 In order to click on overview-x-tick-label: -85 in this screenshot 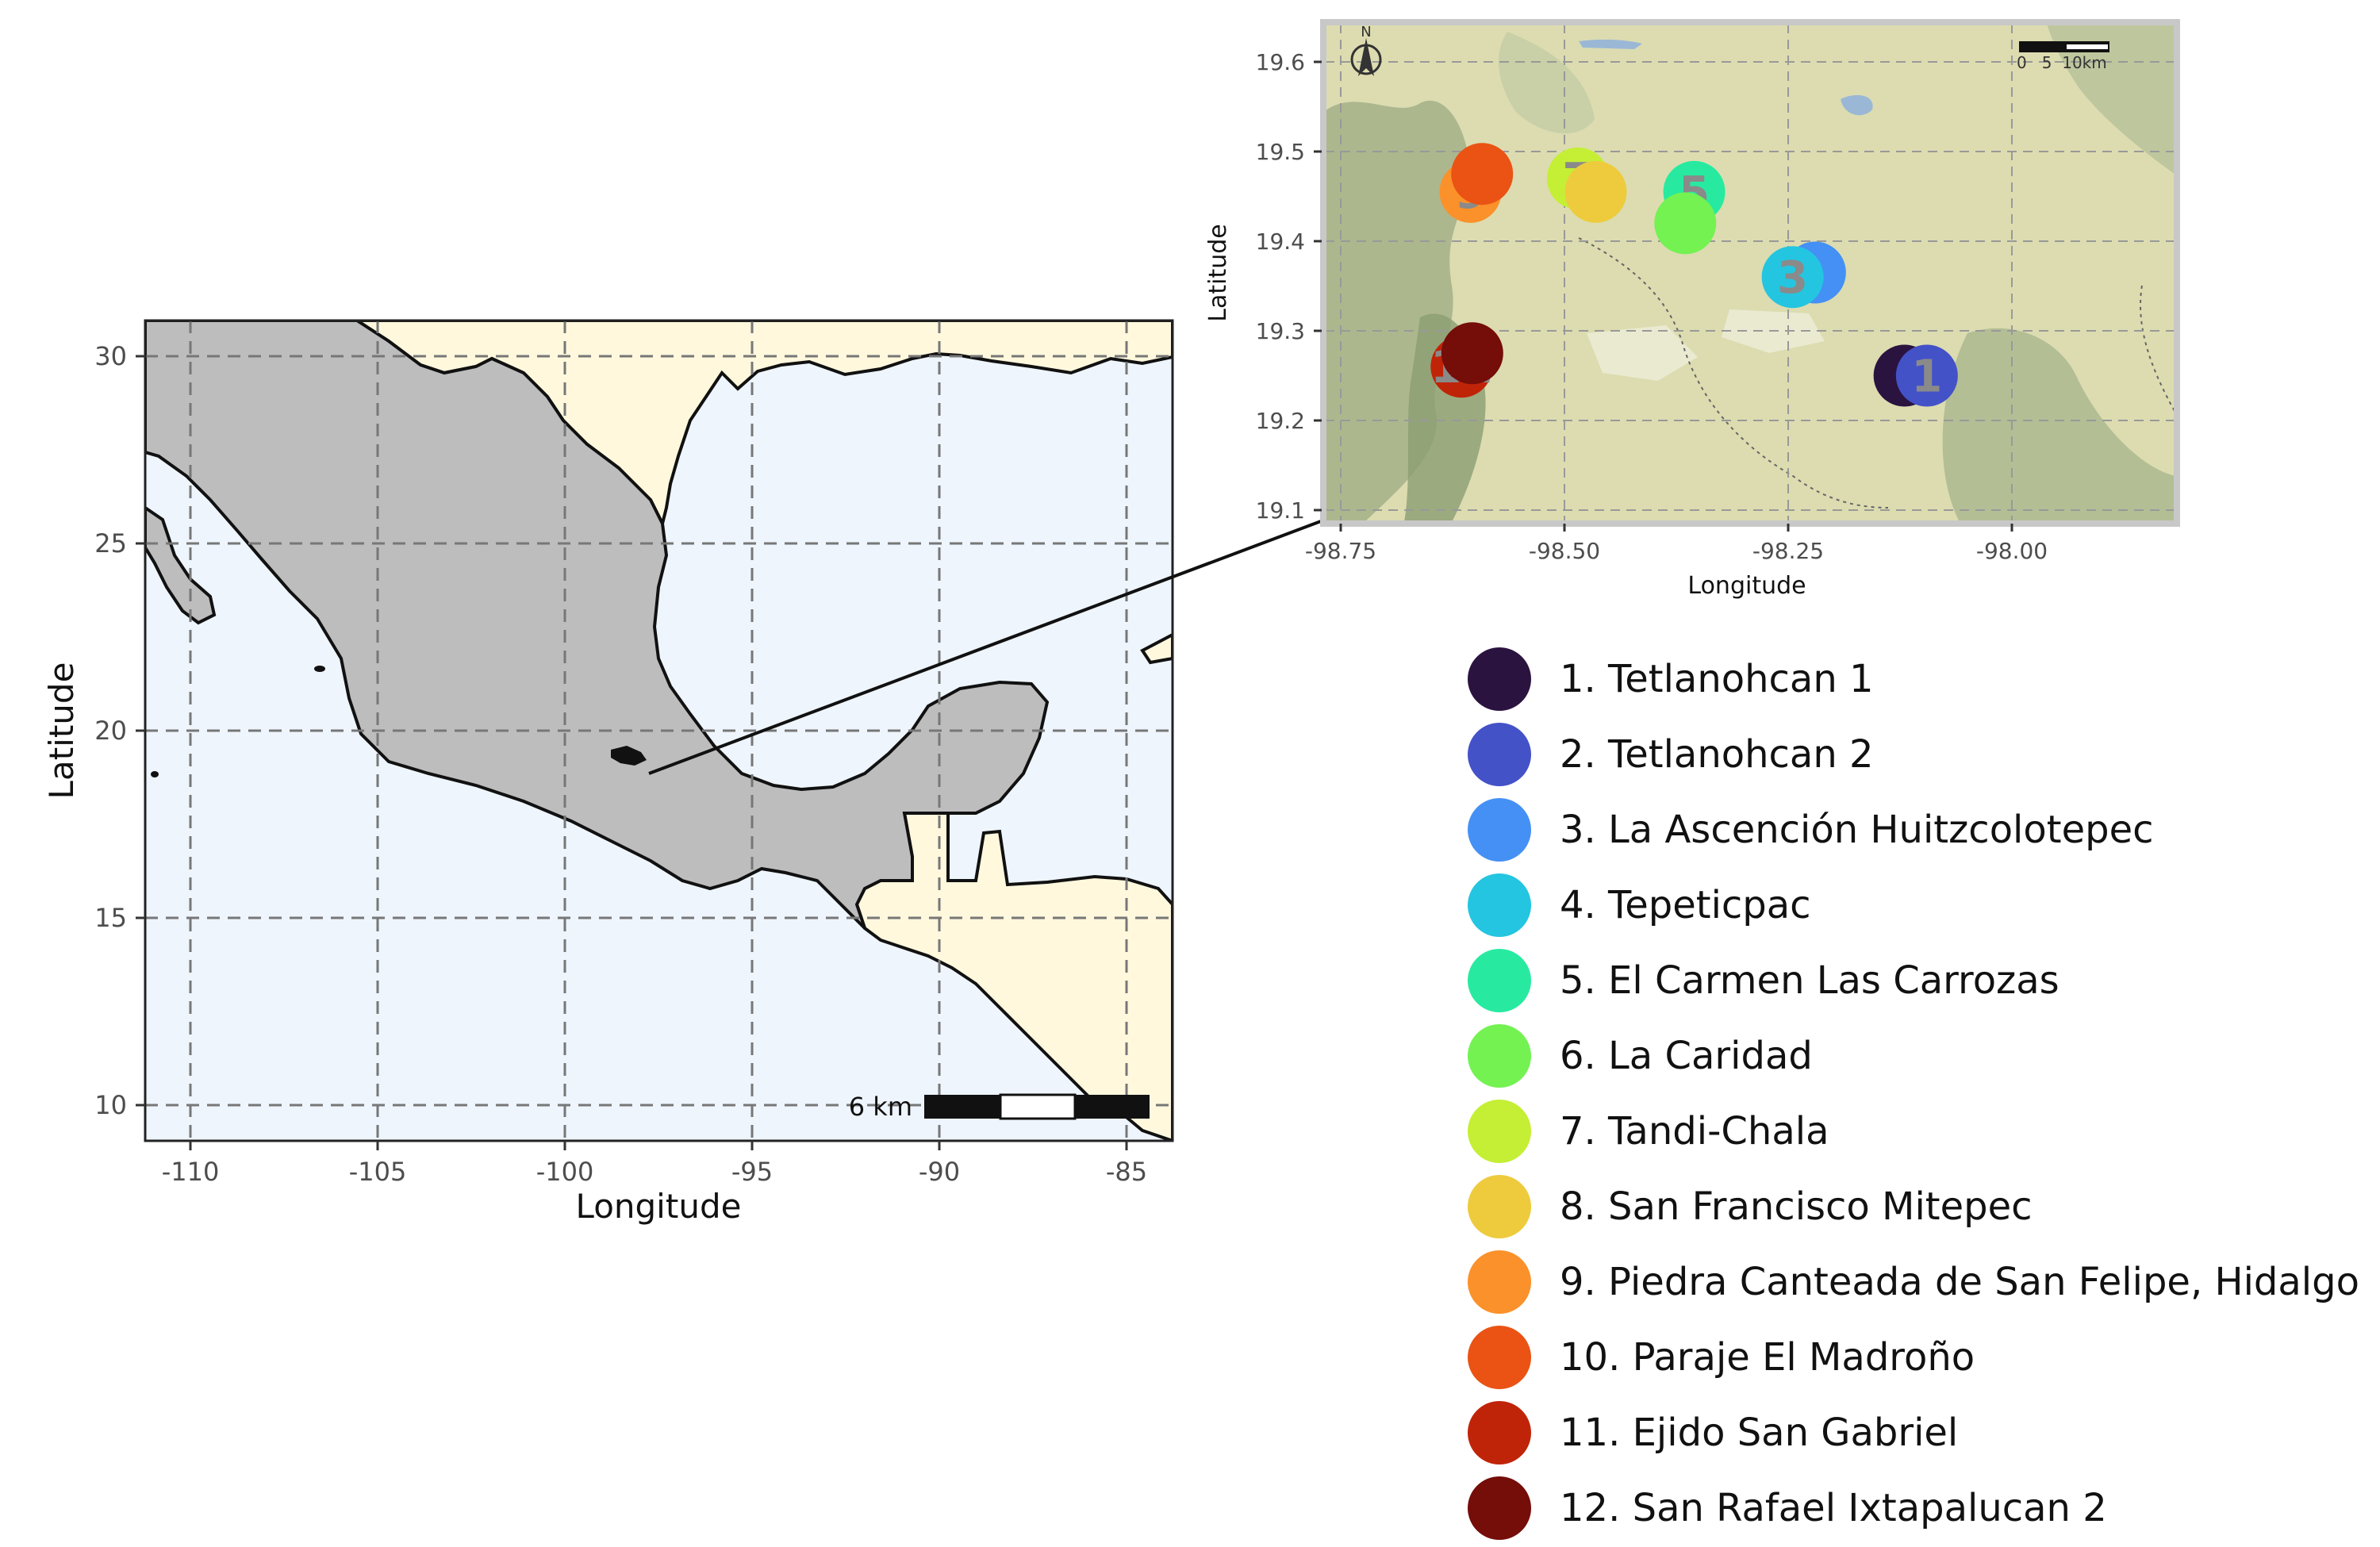, I will do `click(1126, 1172)`.